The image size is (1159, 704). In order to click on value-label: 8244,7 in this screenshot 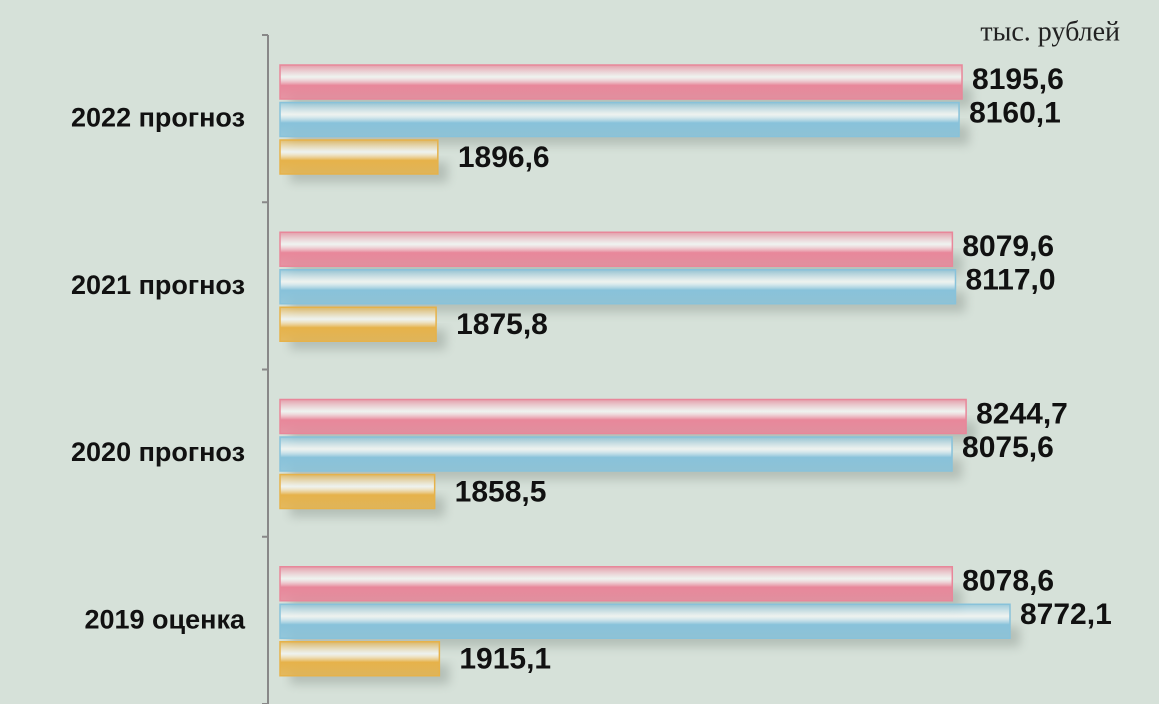, I will do `click(1022, 413)`.